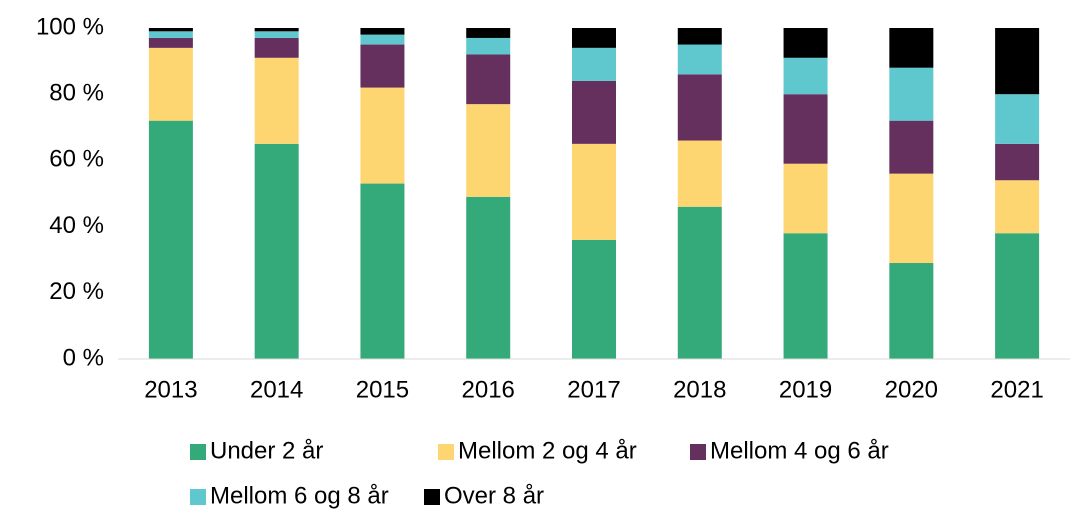 This screenshot has height=513, width=1072. What do you see at coordinates (76, 93) in the screenshot?
I see `y-tick-label: 80 %` at bounding box center [76, 93].